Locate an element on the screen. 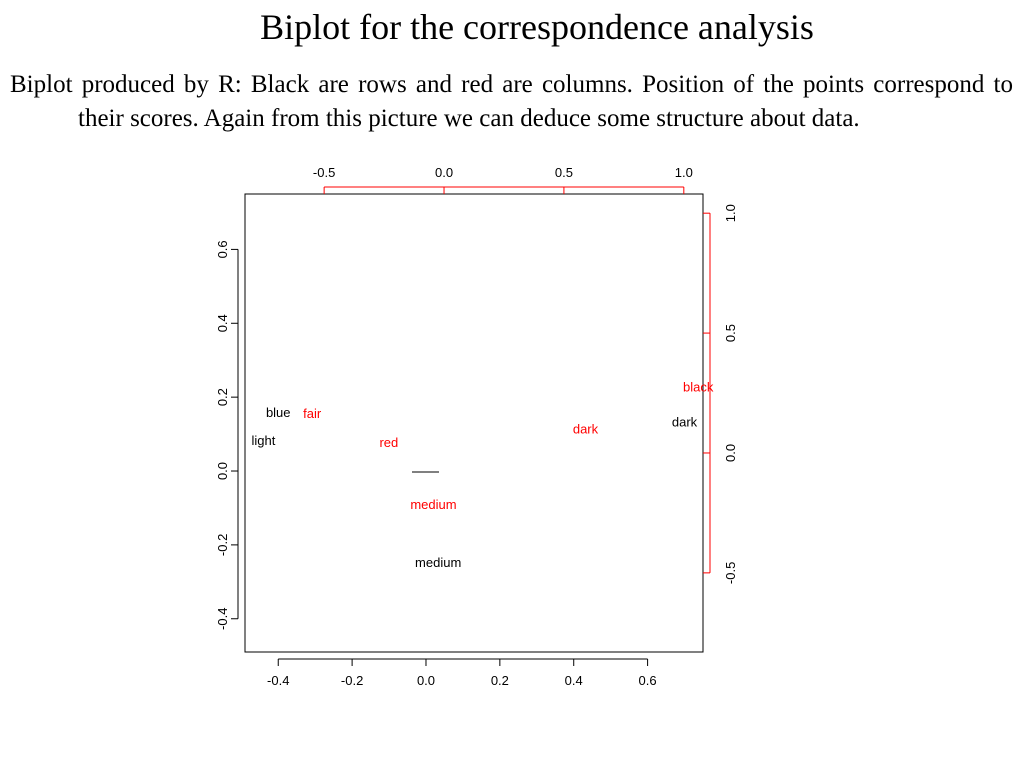 This screenshot has width=1024, height=768. right-tick-label: 0.5 is located at coordinates (730, 333).